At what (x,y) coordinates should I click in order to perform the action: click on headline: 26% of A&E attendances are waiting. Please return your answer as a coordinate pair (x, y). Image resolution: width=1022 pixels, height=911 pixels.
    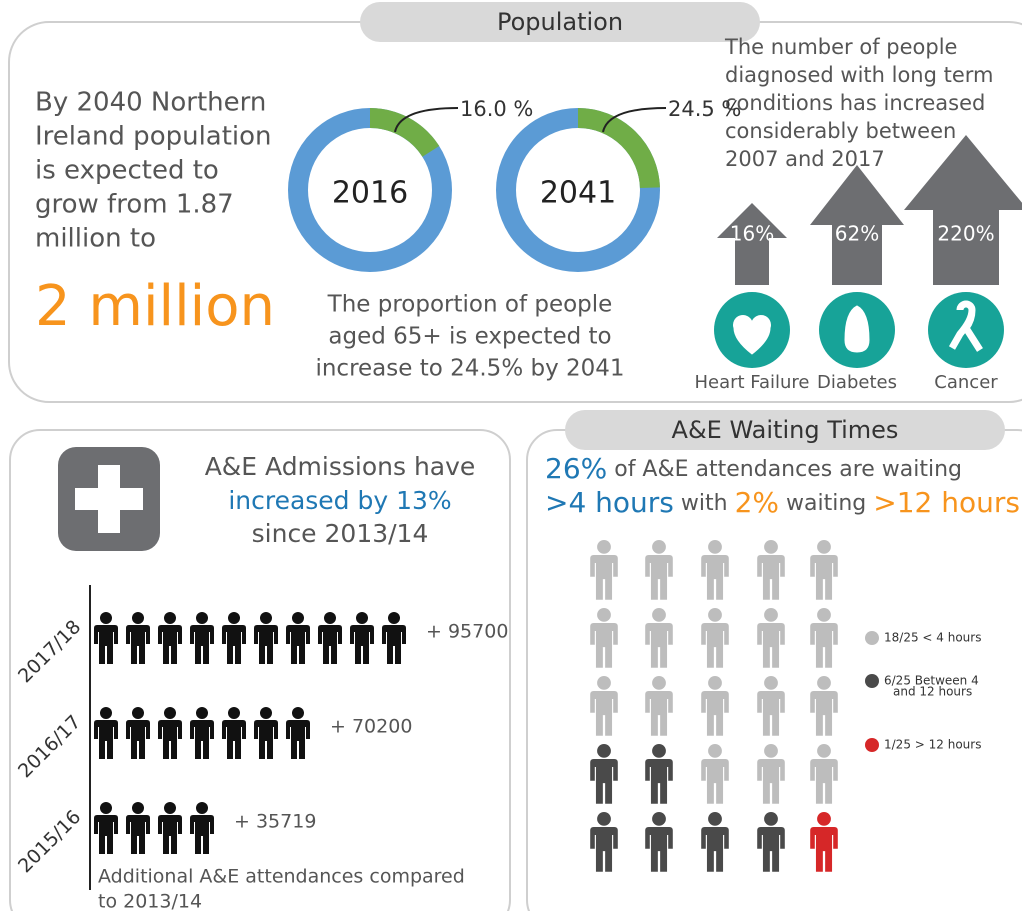
    Looking at the image, I should click on (753, 468).